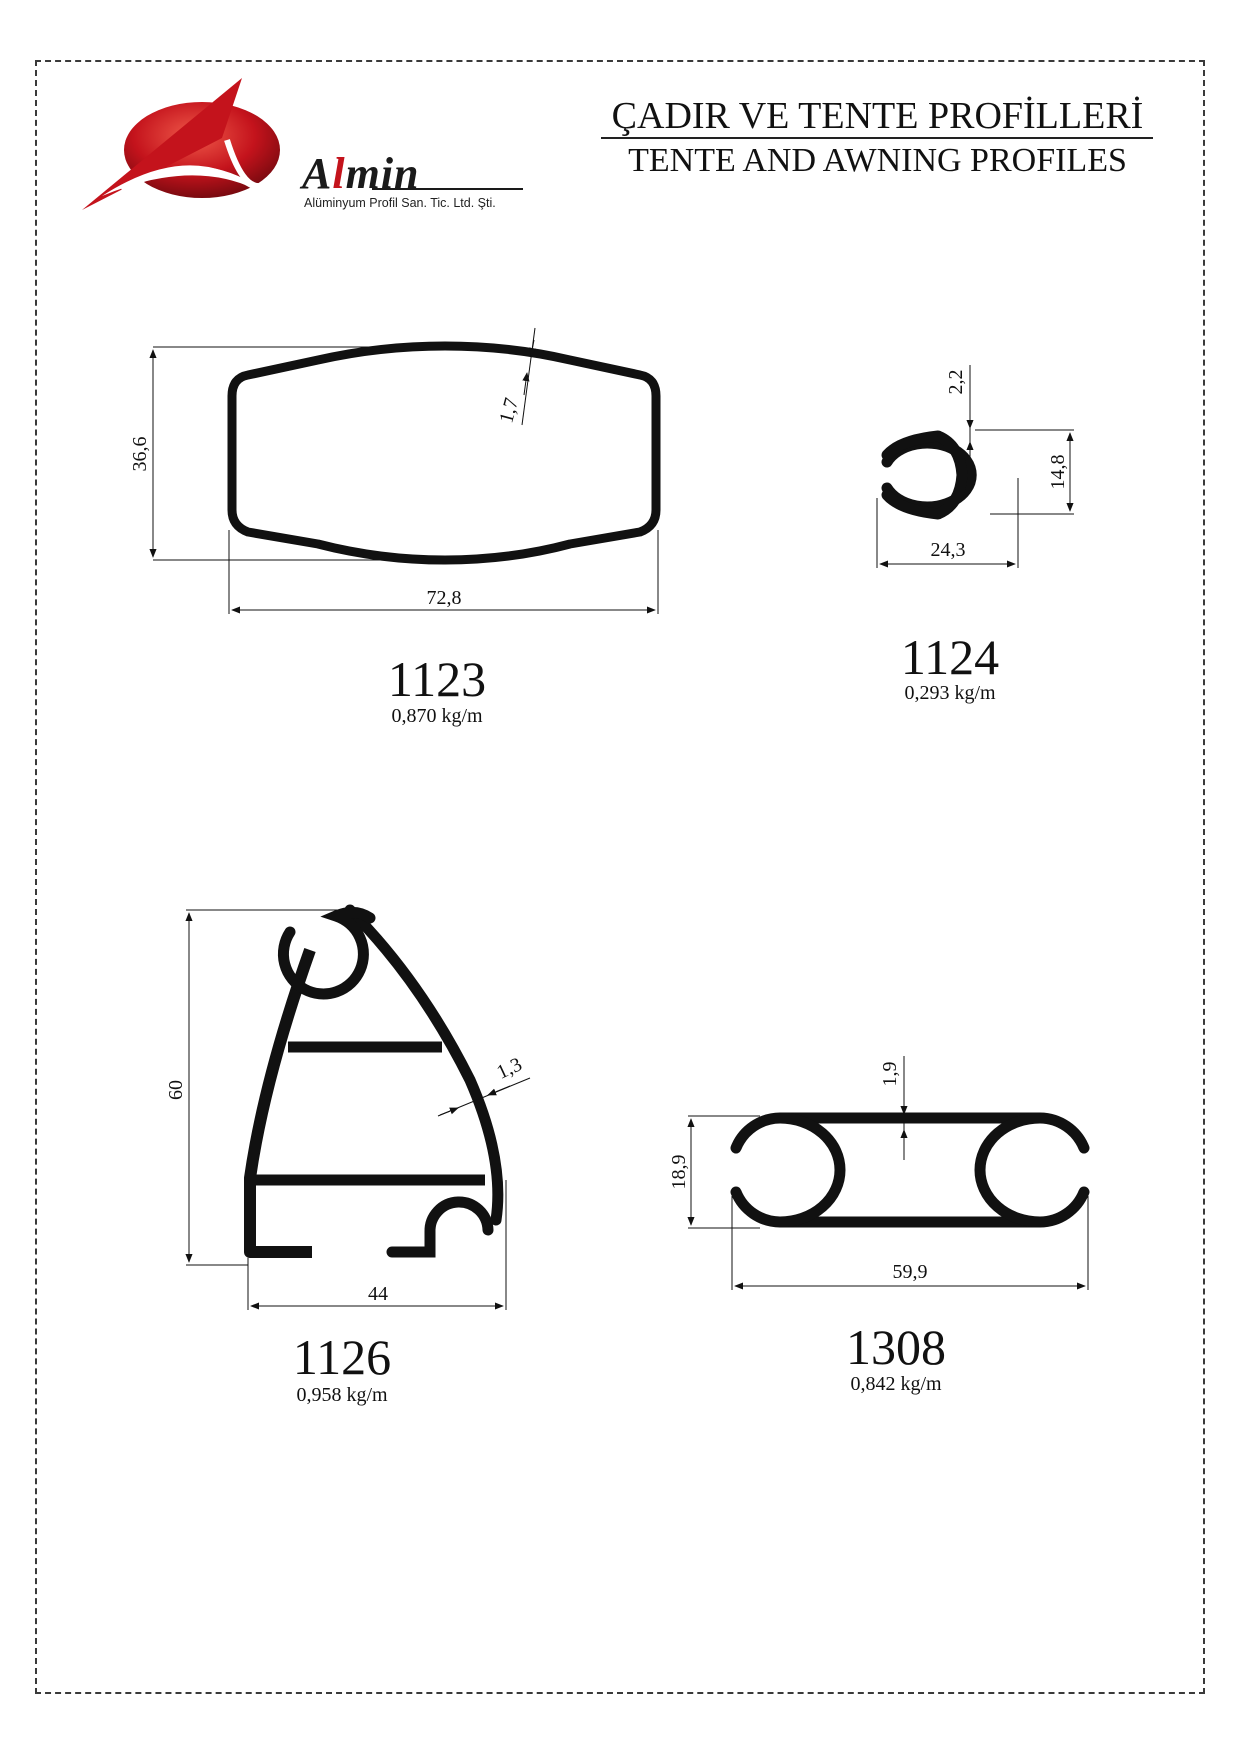 This screenshot has width=1240, height=1754. What do you see at coordinates (910, 1272) in the screenshot?
I see `dim-1308-width: 59,9` at bounding box center [910, 1272].